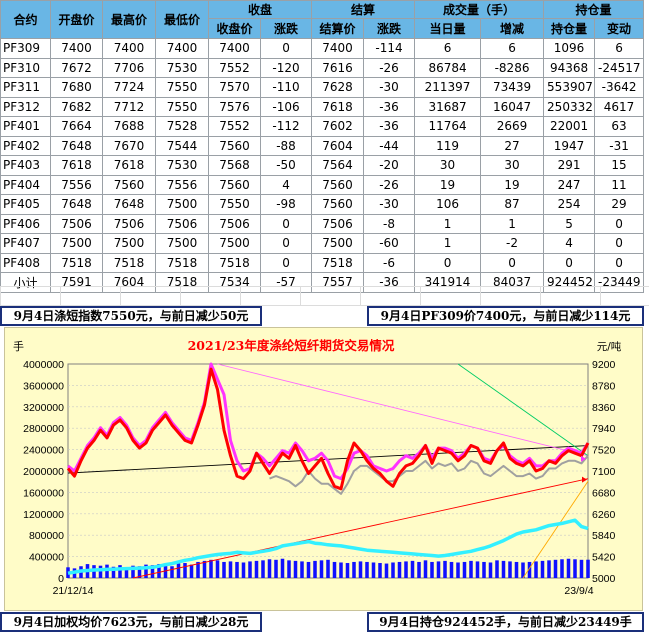 The width and height of the screenshot is (649, 635). What do you see at coordinates (360, 528) in the screenshot?
I see `reference-line` at bounding box center [360, 528].